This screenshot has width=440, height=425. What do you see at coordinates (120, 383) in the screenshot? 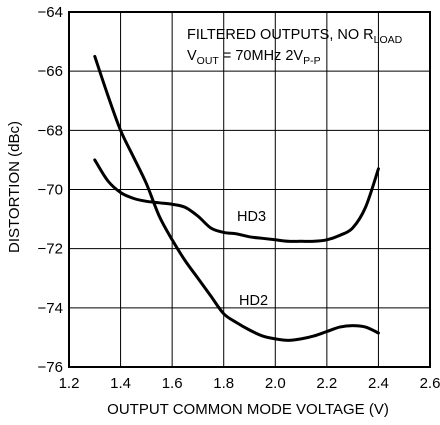
I see `x-tick-label: 1.4` at bounding box center [120, 383].